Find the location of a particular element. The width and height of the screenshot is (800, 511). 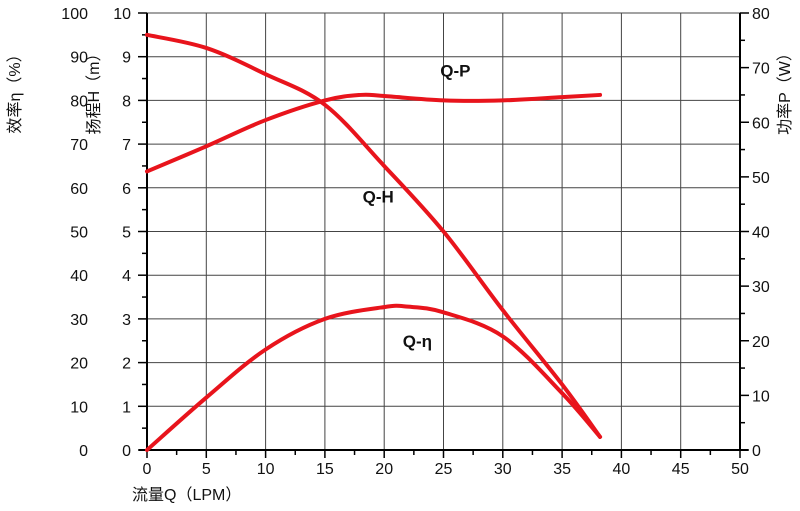

curve-label: Q-H is located at coordinates (378, 197).